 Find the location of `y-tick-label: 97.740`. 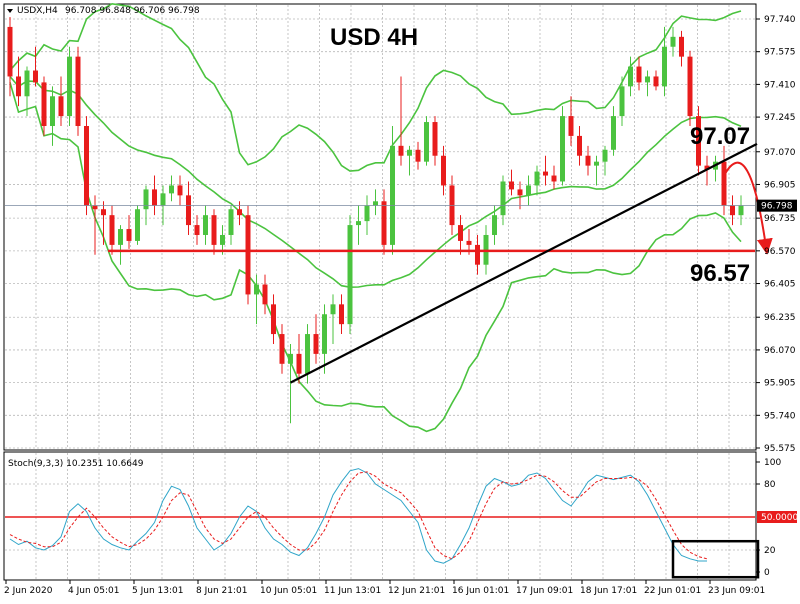

y-tick-label: 97.740 is located at coordinates (780, 20).